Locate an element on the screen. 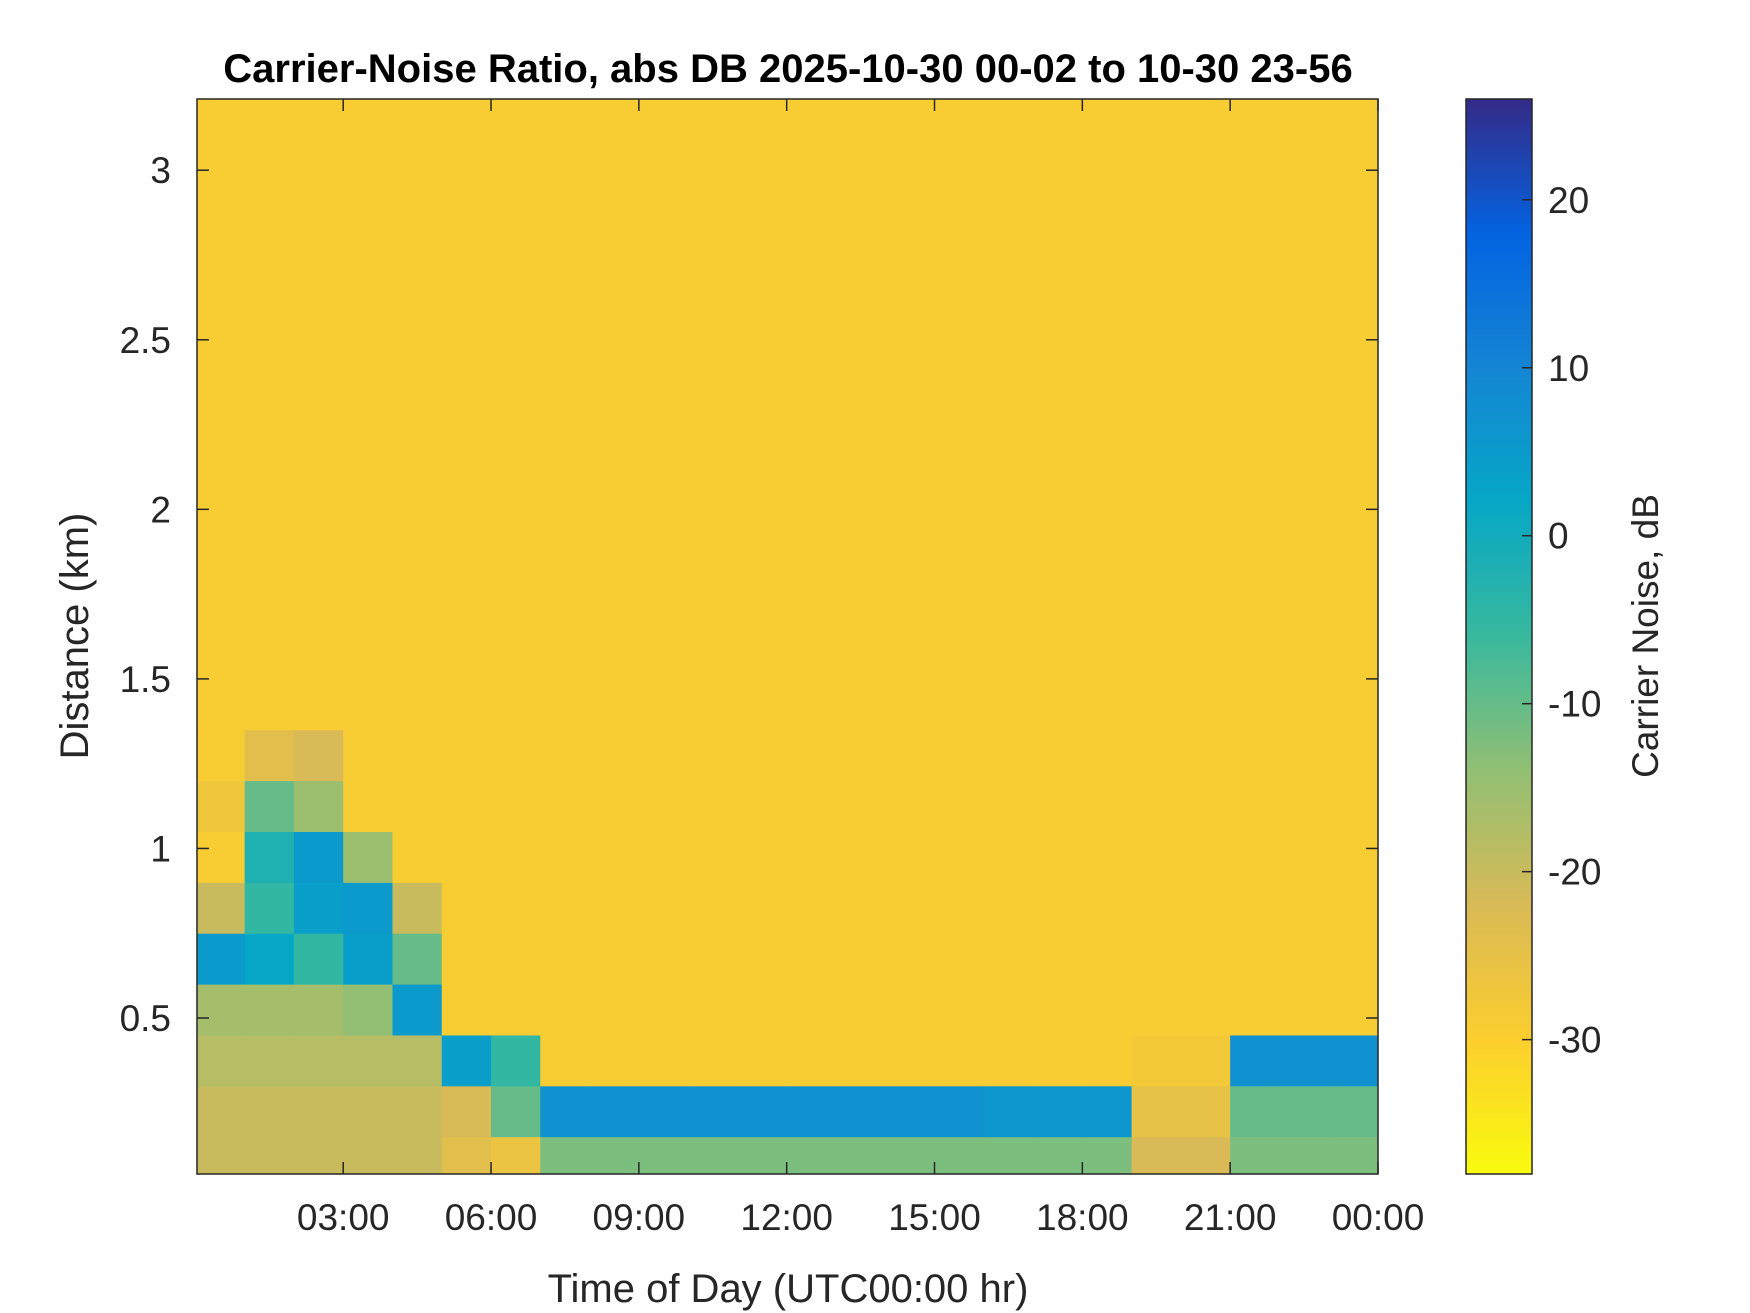 The width and height of the screenshot is (1750, 1313). y-tick-label: 2.5 is located at coordinates (145, 340).